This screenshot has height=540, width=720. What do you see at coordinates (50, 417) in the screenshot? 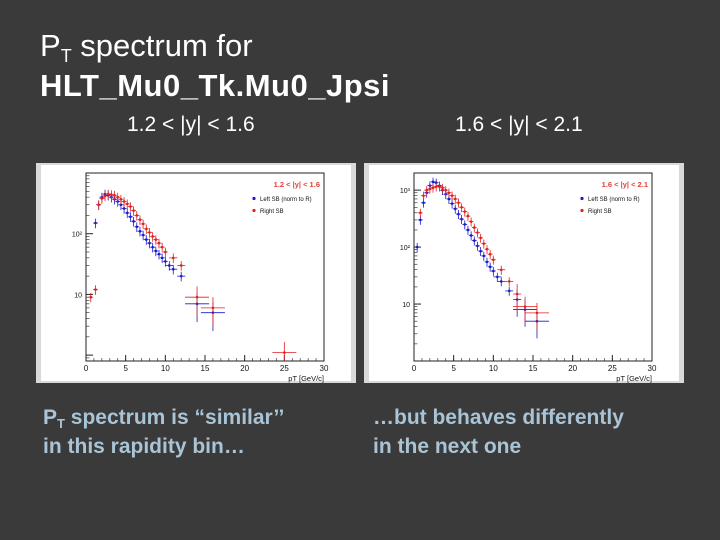
I see `caption-left-p: P` at bounding box center [50, 417].